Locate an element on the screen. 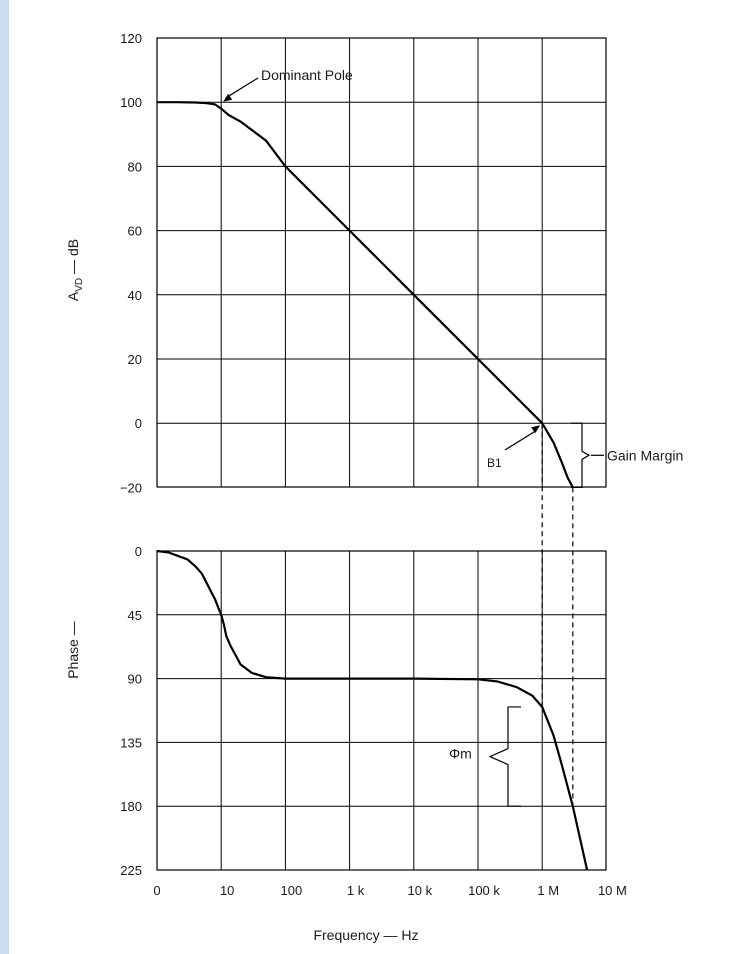  phase-y-tick-label: 225 is located at coordinates (131, 870).